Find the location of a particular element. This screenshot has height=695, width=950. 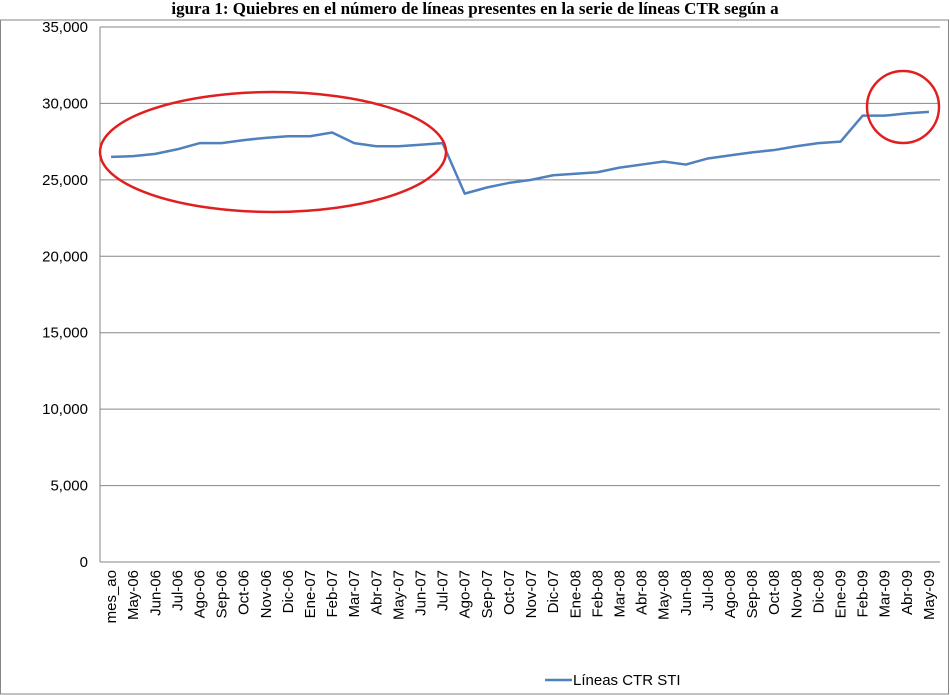

x-tick-label: Ene-08 is located at coordinates (575, 594).